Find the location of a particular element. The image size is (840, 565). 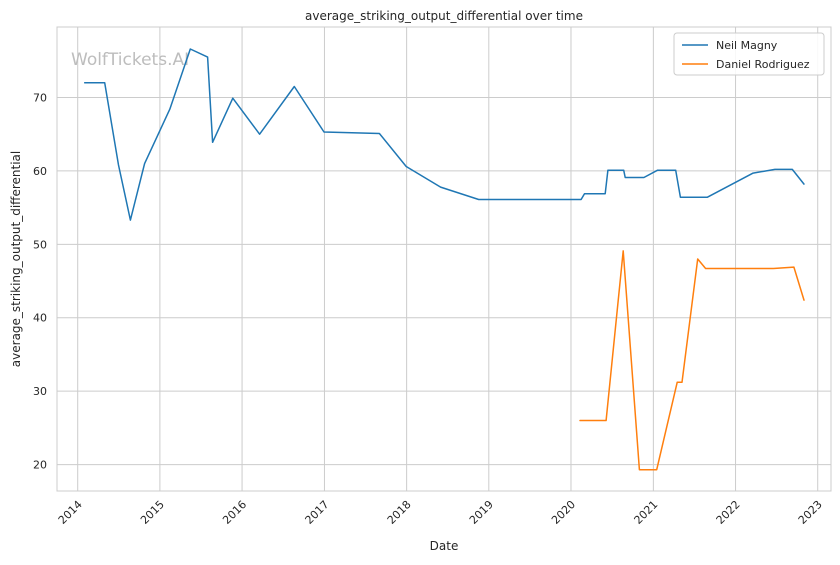

y-tick-label: 20 is located at coordinates (40, 465).